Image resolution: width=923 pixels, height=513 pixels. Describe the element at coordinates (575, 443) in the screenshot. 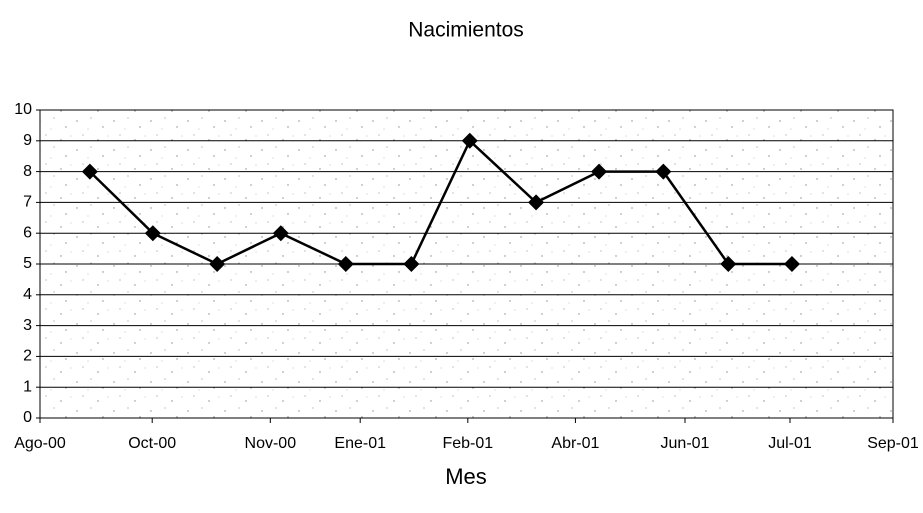

I see `x-tick-label: Abr-01` at that location.